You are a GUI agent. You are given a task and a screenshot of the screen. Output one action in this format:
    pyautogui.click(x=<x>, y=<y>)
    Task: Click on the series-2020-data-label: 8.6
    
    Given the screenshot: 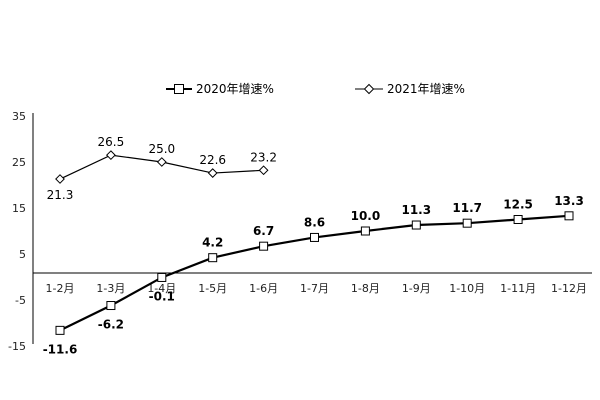 What is the action you would take?
    pyautogui.click(x=314, y=222)
    